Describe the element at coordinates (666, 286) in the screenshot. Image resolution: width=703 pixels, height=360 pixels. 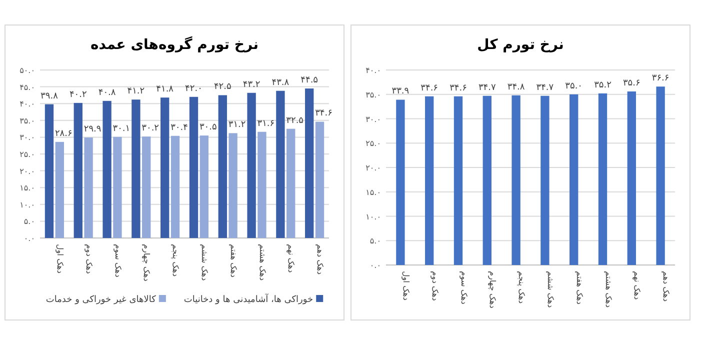
I see `x-tick-label: دهک دهم` at that location.